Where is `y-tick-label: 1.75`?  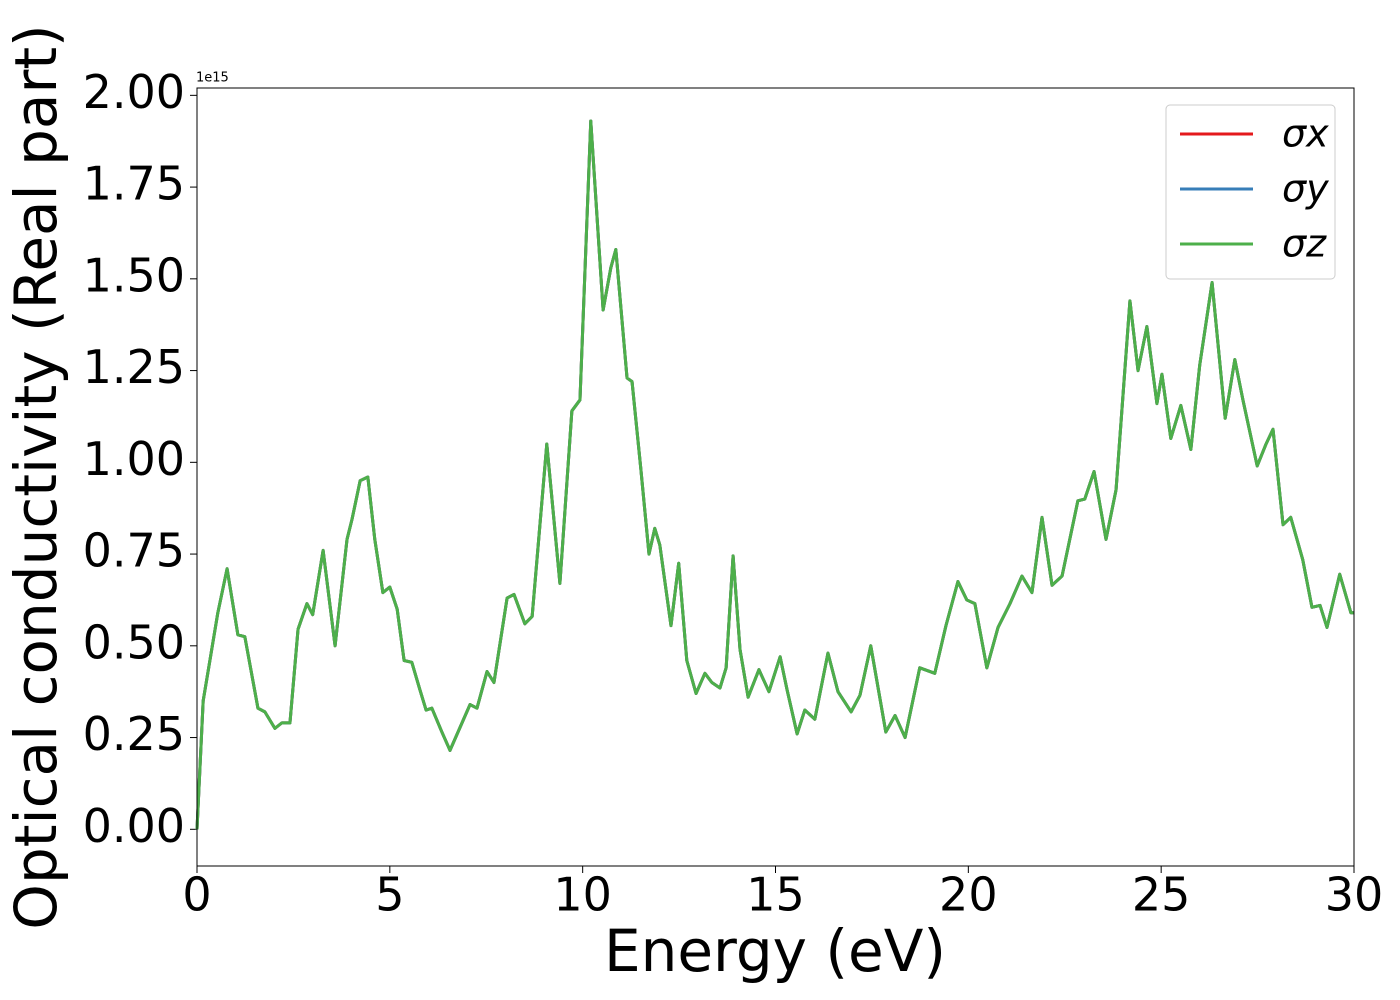 y-tick-label: 1.75 is located at coordinates (134, 184).